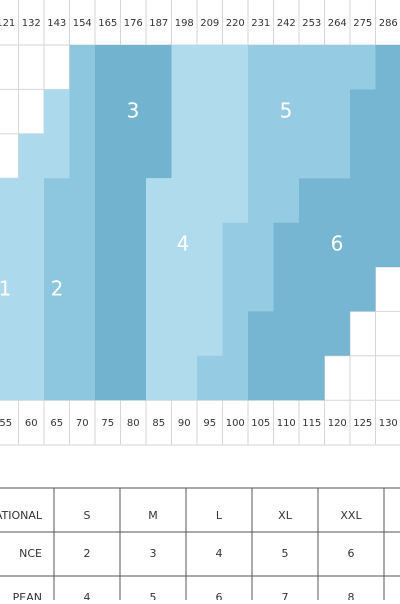 This screenshot has width=400, height=604. What do you see at coordinates (133, 423) in the screenshot?
I see `chest-label: 80` at bounding box center [133, 423].